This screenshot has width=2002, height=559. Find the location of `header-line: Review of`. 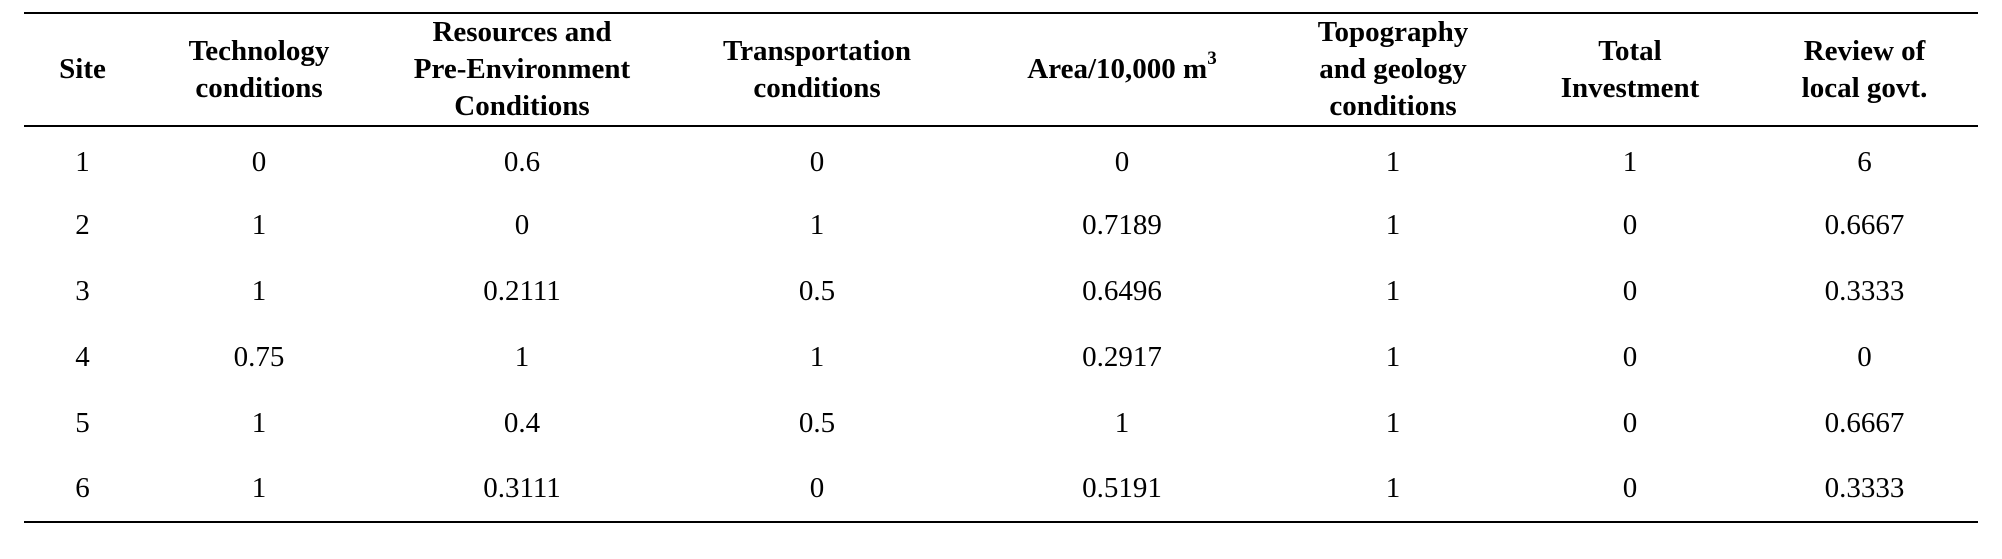

header-line: Review of is located at coordinates (1864, 50).